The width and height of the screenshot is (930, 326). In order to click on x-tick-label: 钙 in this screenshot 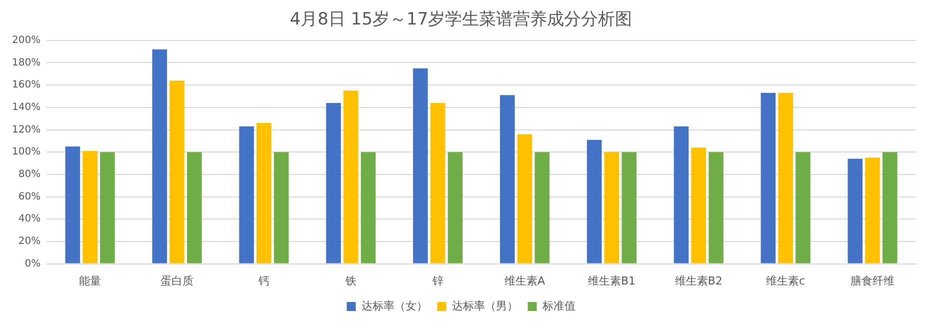, I will do `click(263, 281)`.